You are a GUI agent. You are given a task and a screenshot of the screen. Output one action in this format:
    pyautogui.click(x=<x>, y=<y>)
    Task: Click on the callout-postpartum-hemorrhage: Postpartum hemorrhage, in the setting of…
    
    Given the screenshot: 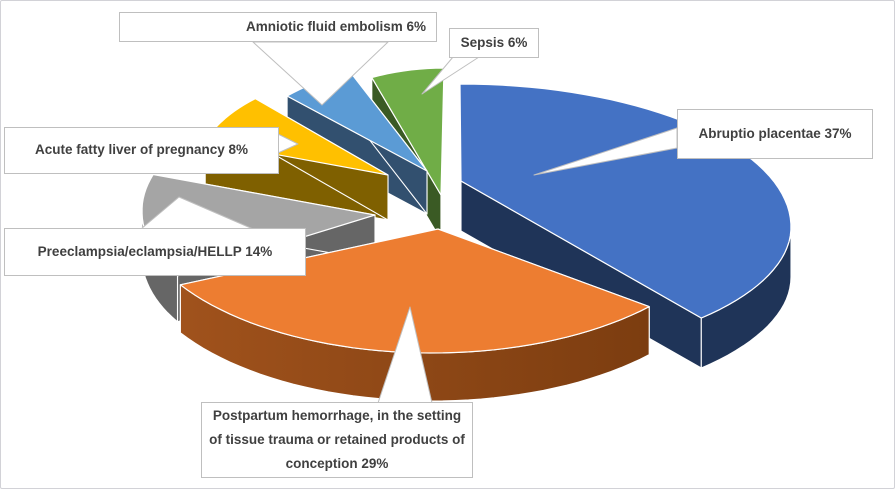 What is the action you would take?
    pyautogui.click(x=337, y=440)
    